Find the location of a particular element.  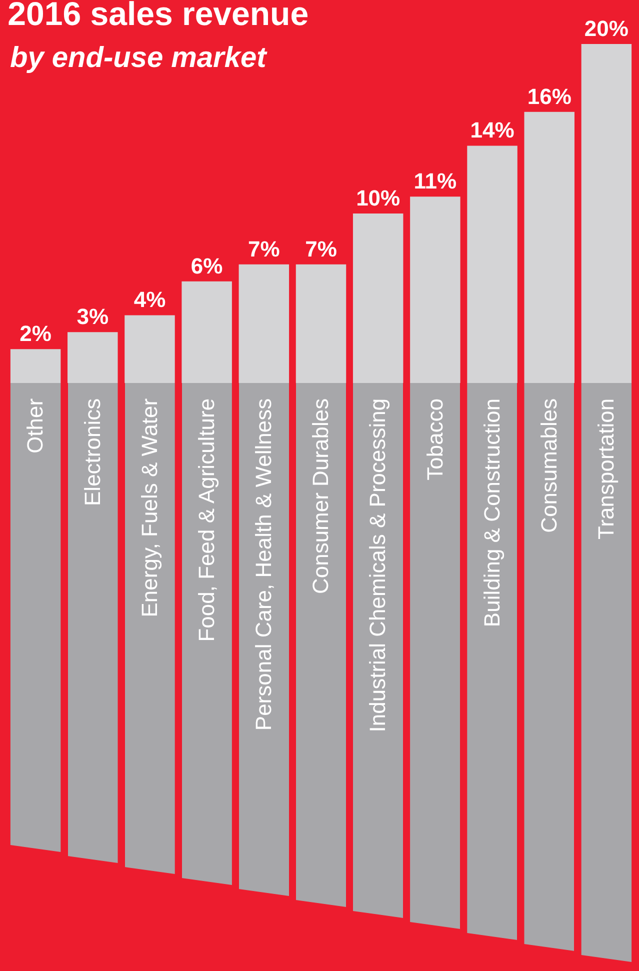

x-tick-label: Consumables is located at coordinates (549, 465).